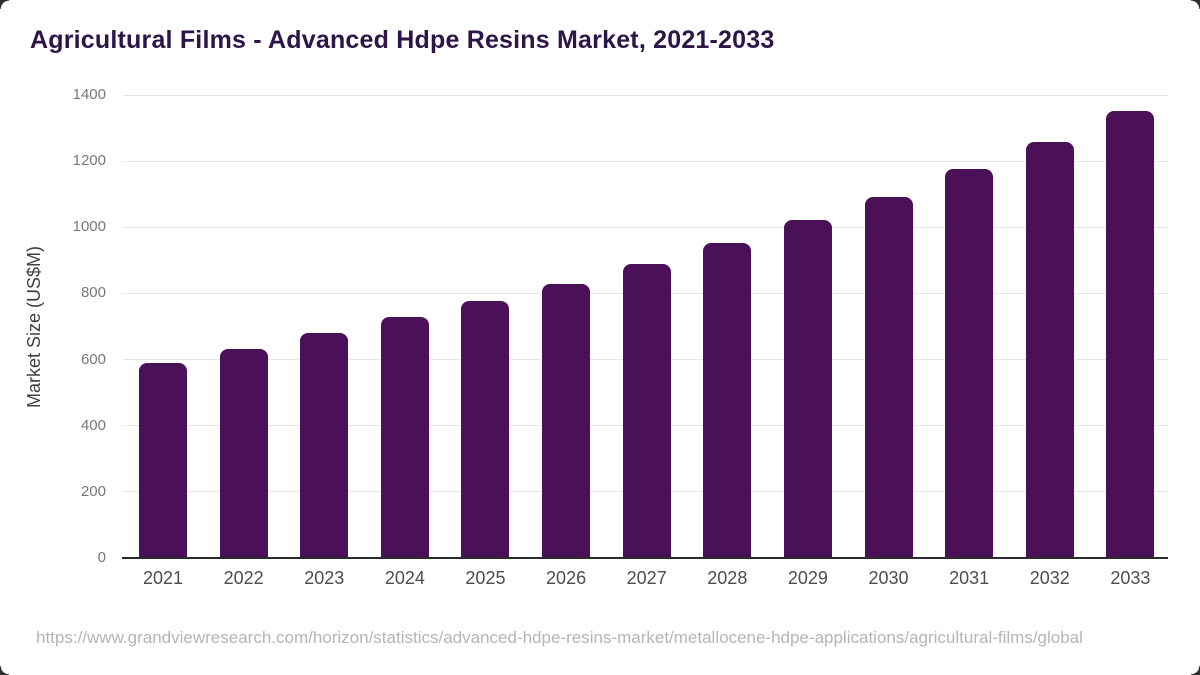  Describe the element at coordinates (646, 410) in the screenshot. I see `bar-2027` at that location.